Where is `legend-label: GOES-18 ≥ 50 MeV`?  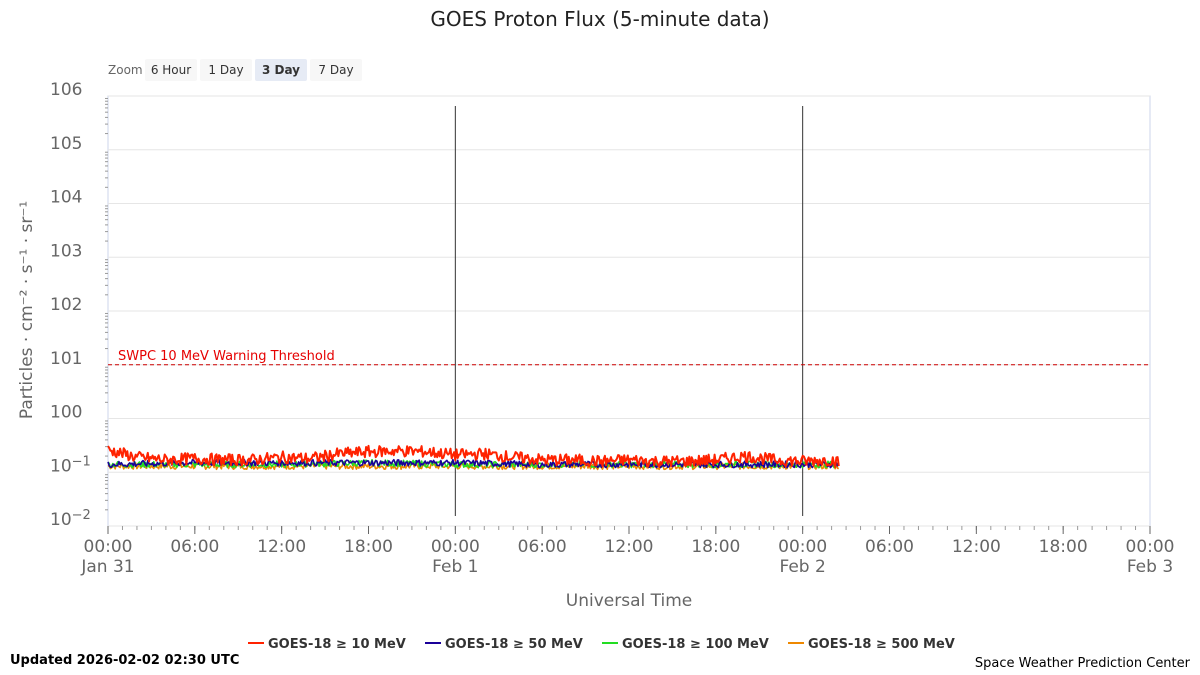
legend-label: GOES-18 ≥ 50 MeV is located at coordinates (514, 644).